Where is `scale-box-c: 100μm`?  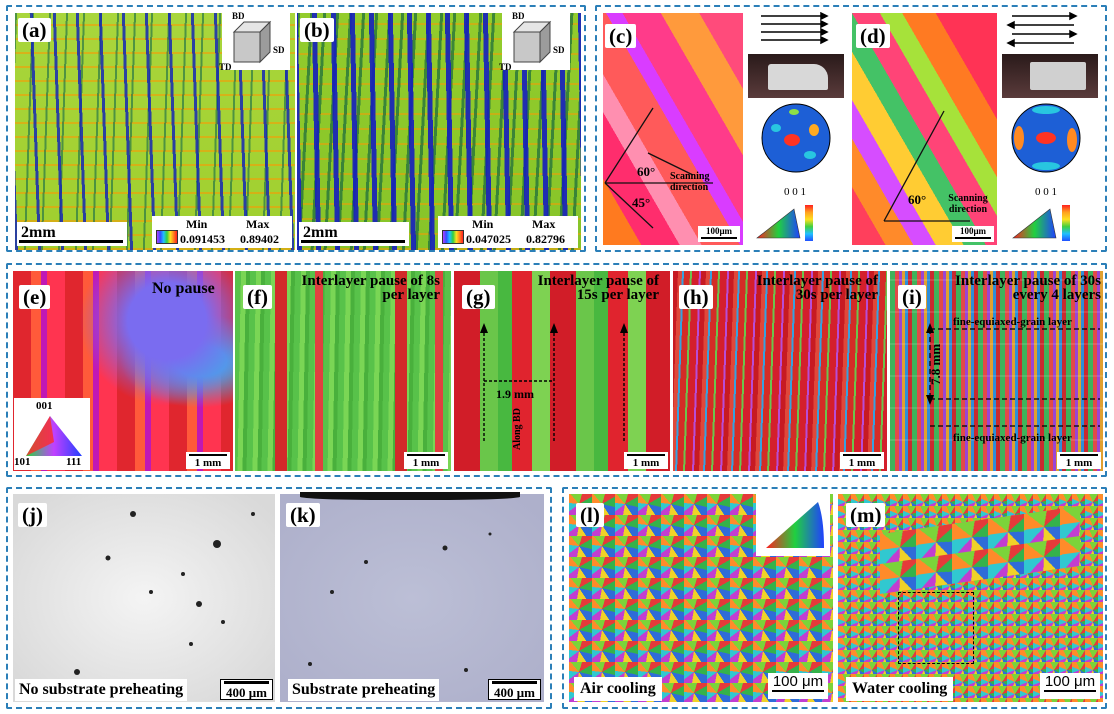 scale-box-c: 100μm is located at coordinates (719, 234).